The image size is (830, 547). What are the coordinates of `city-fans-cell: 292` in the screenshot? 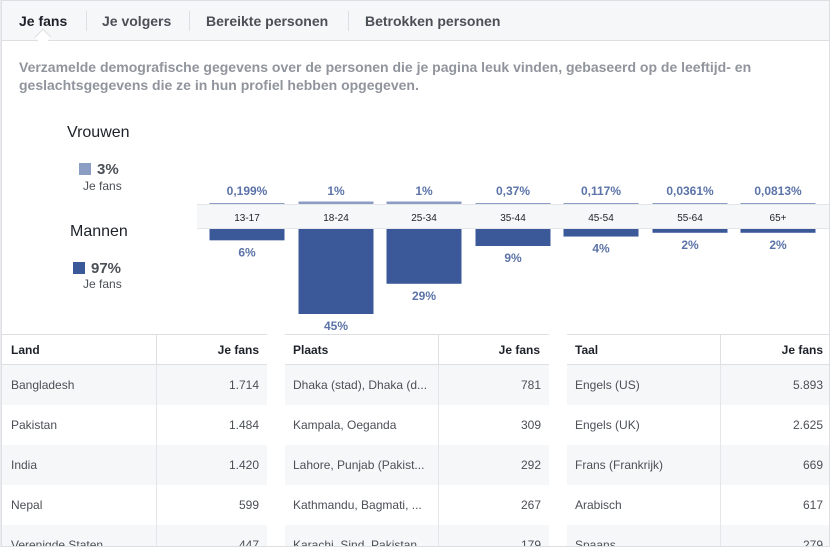 It's located at (530, 465).